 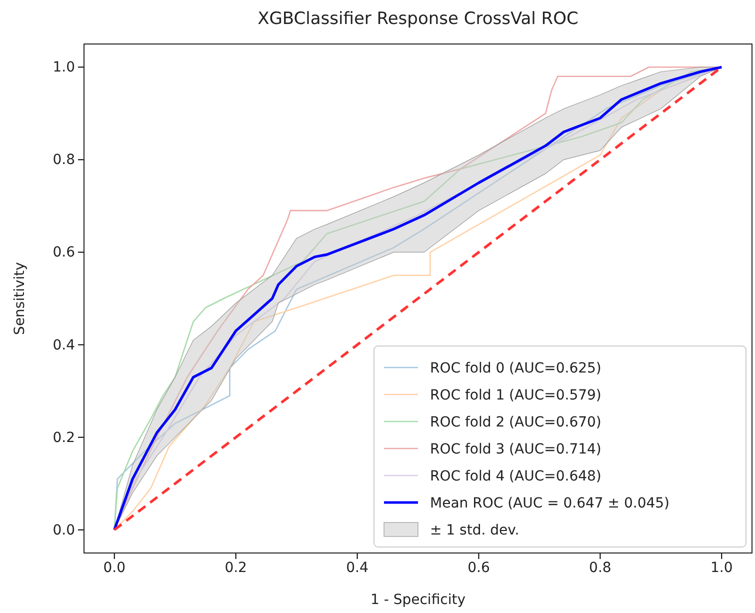 I want to click on x-tick-label: 0.2, so click(x=235, y=568).